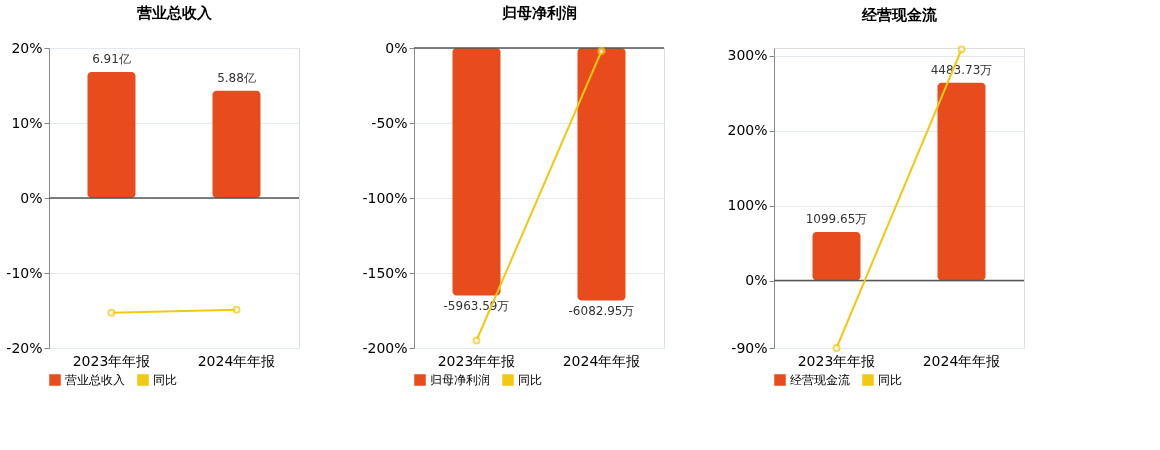  Describe the element at coordinates (111, 59) in the screenshot. I see `data-label: 6.91亿` at that location.